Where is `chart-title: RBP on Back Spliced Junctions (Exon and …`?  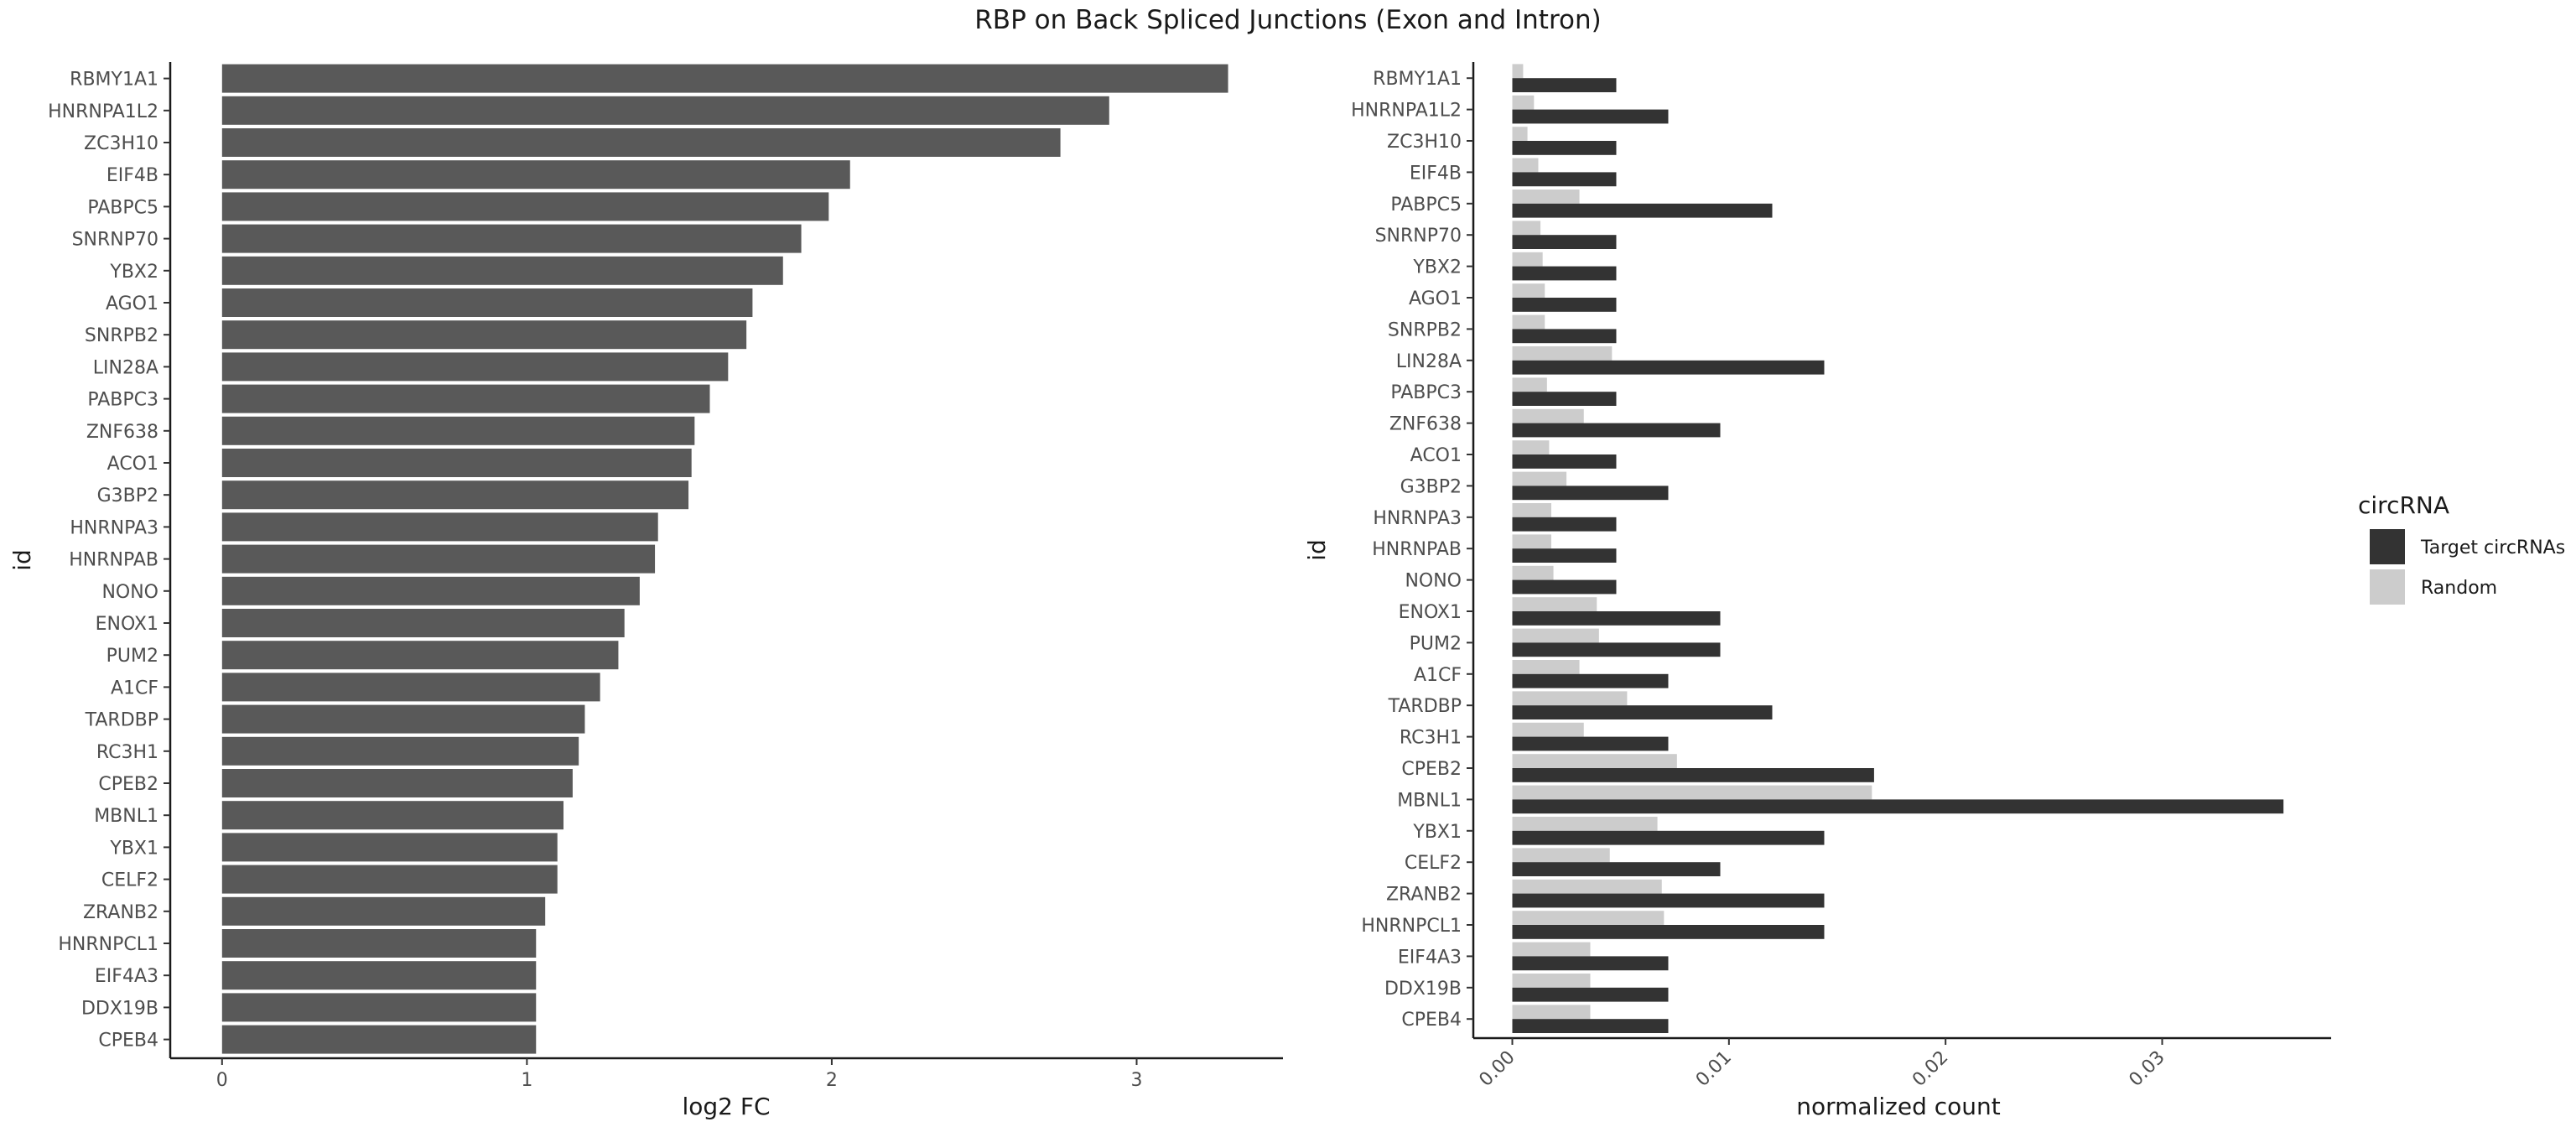
chart-title: RBP on Back Spliced Junctions (Exon and … is located at coordinates (1287, 20).